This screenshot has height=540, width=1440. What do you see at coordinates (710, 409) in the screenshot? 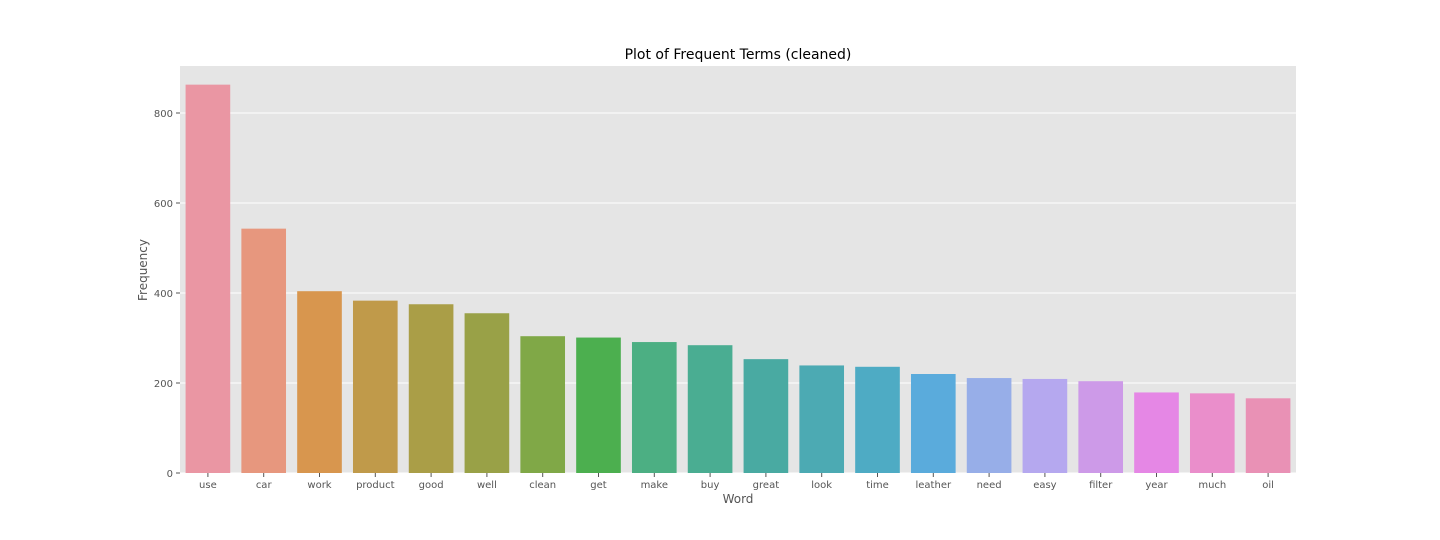
I see `bar-buy` at bounding box center [710, 409].